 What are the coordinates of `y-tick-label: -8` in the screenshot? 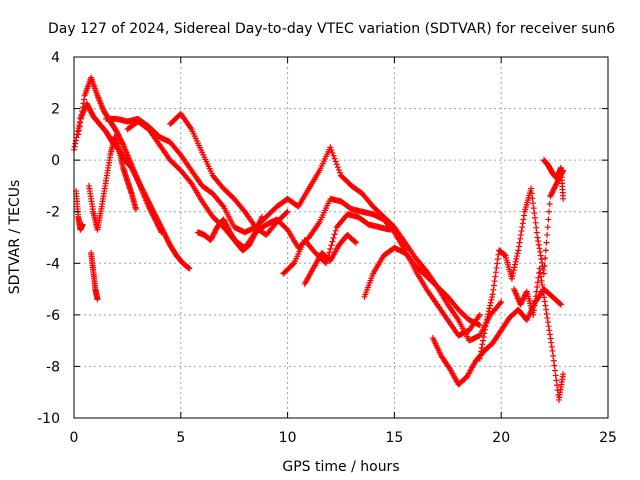 It's located at (53, 367).